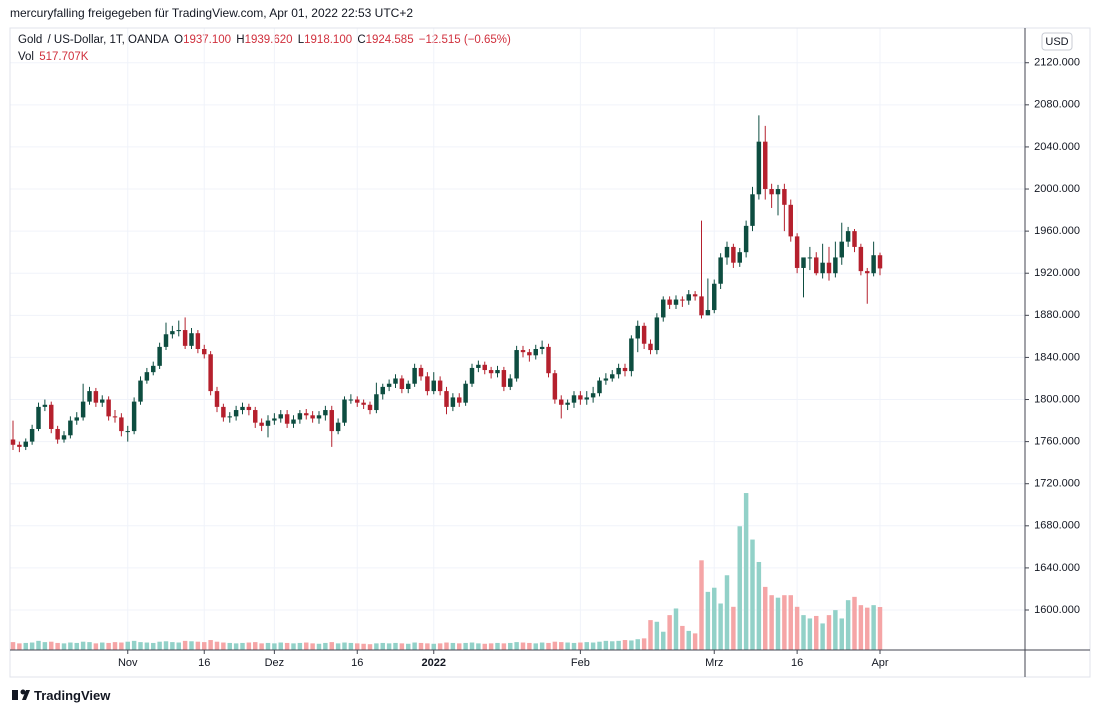 This screenshot has width=1100, height=713. I want to click on x-tick-label: Feb, so click(580, 663).